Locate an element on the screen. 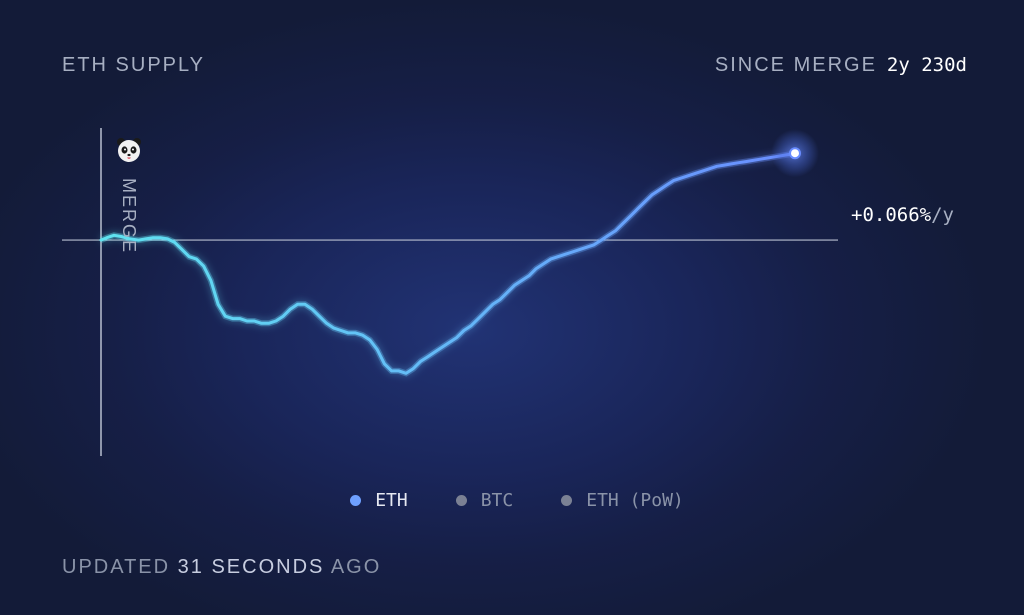  annual-rate-value: +0.066% is located at coordinates (891, 215).